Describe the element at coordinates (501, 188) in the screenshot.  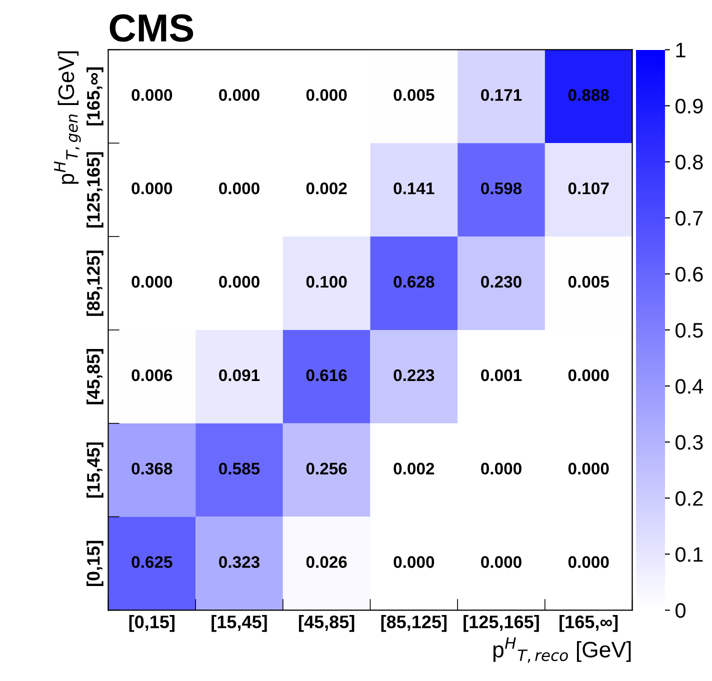
I see `data-label: 0.598` at that location.